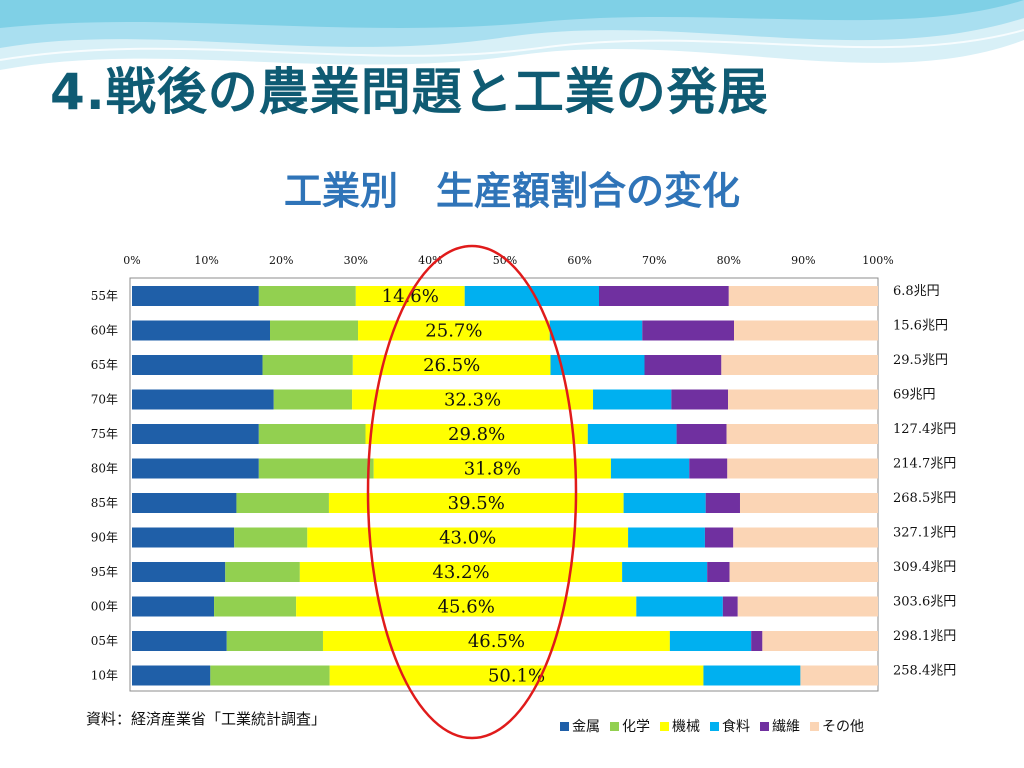 The image size is (1024, 768). I want to click on x-tick-label: 70%, so click(654, 260).